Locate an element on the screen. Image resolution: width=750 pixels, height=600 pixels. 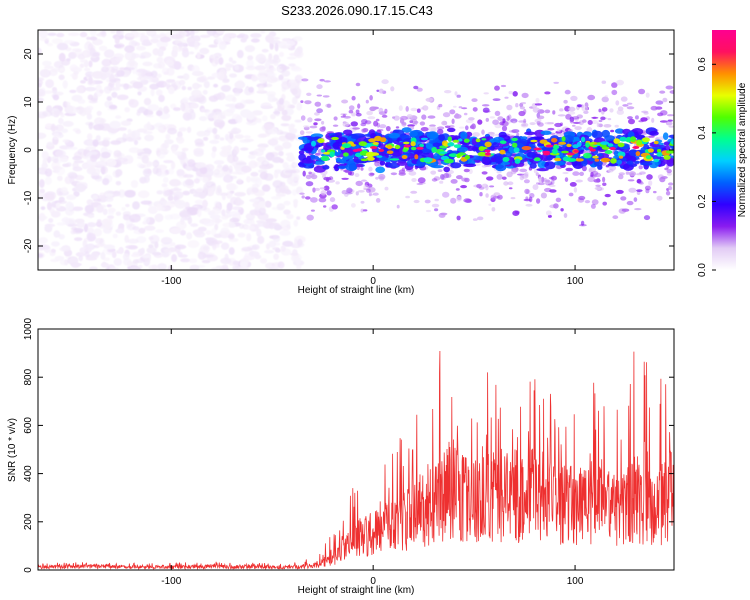
spectrogram-x-axis-label: Height of straight line (km) is located at coordinates (356, 290).